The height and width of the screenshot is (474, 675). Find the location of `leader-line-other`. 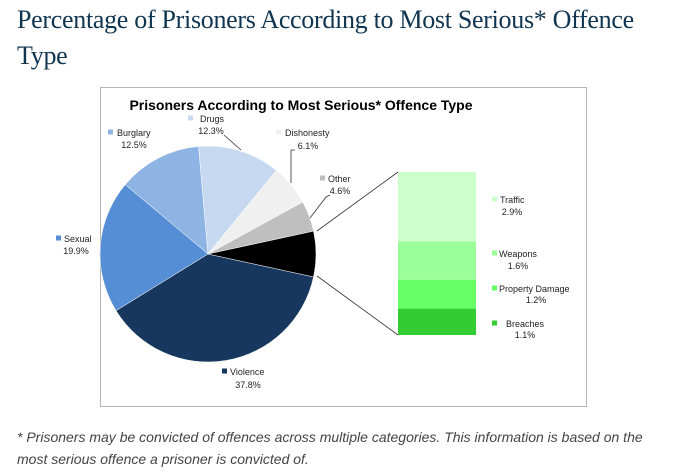

leader-line-other is located at coordinates (320, 206).